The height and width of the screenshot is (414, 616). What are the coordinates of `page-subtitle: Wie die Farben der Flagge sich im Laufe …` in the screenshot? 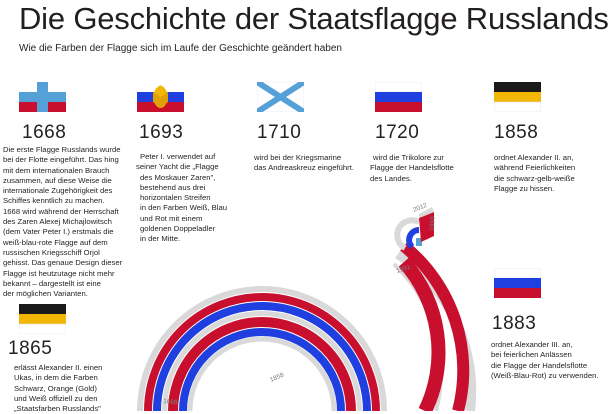 It's located at (180, 48).